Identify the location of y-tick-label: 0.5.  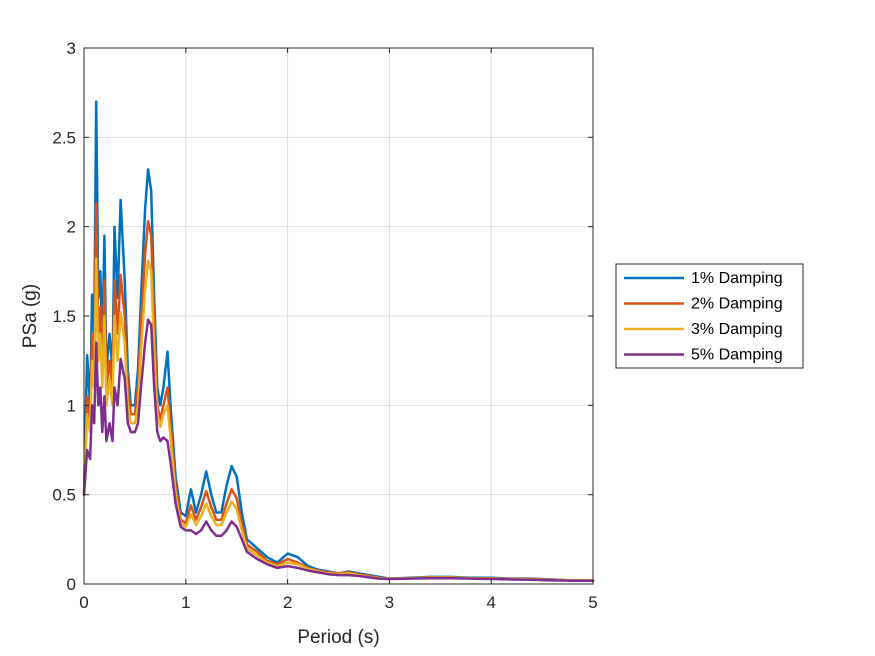
(64, 495).